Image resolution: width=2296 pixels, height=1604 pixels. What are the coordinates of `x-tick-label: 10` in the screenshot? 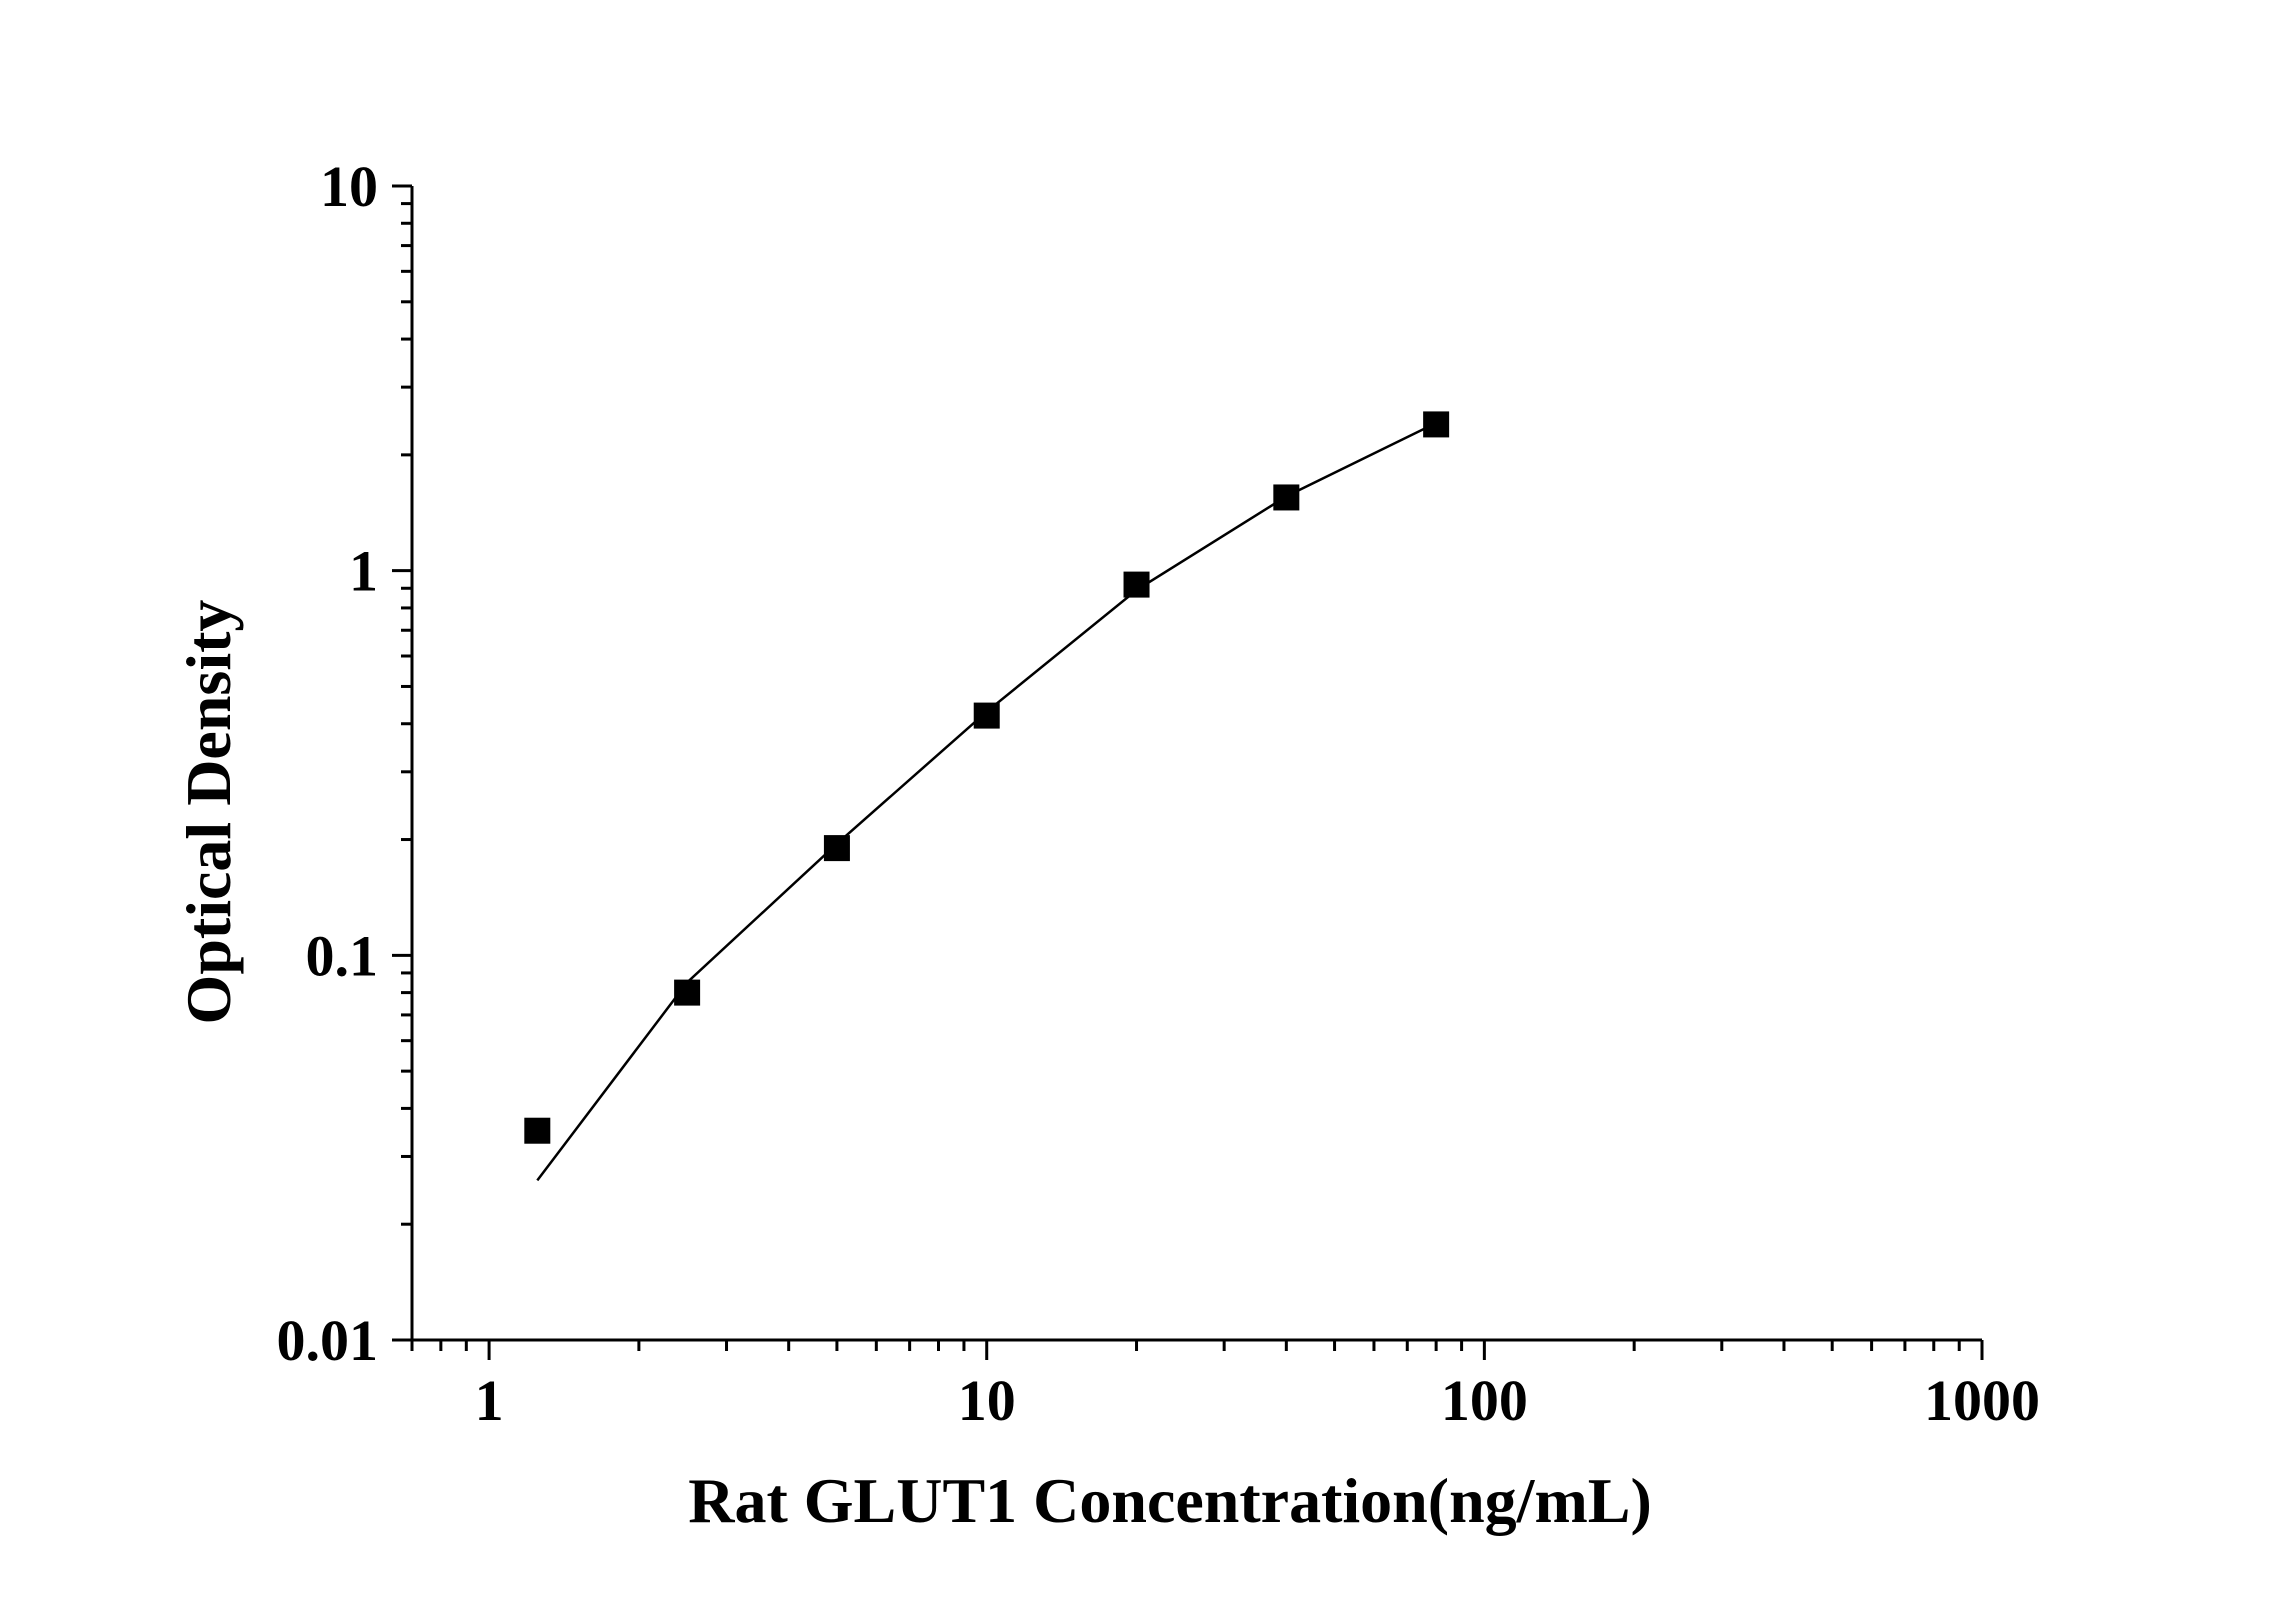 It's located at (987, 1400).